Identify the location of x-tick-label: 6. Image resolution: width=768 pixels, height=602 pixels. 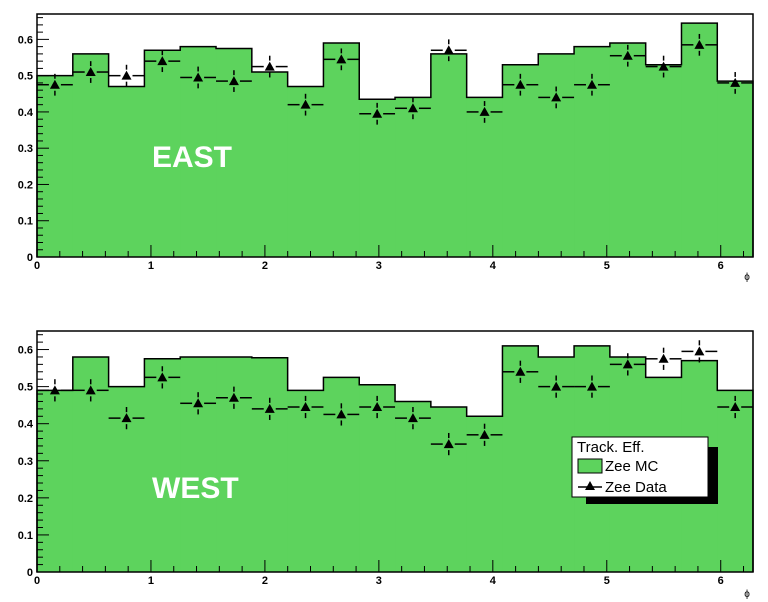
(721, 581).